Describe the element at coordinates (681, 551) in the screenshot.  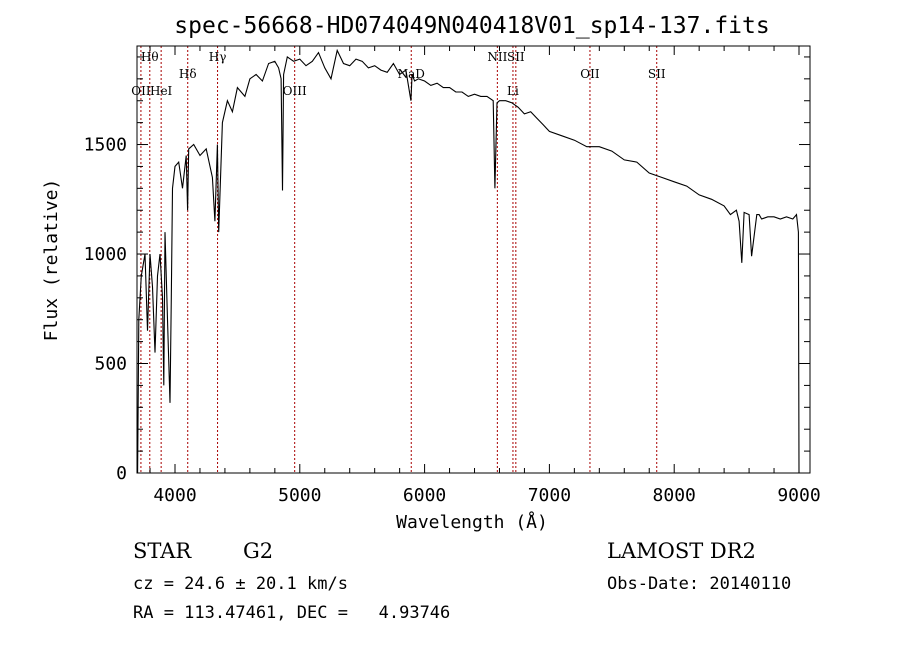
I see `survey-name: LAMOST DR2` at that location.